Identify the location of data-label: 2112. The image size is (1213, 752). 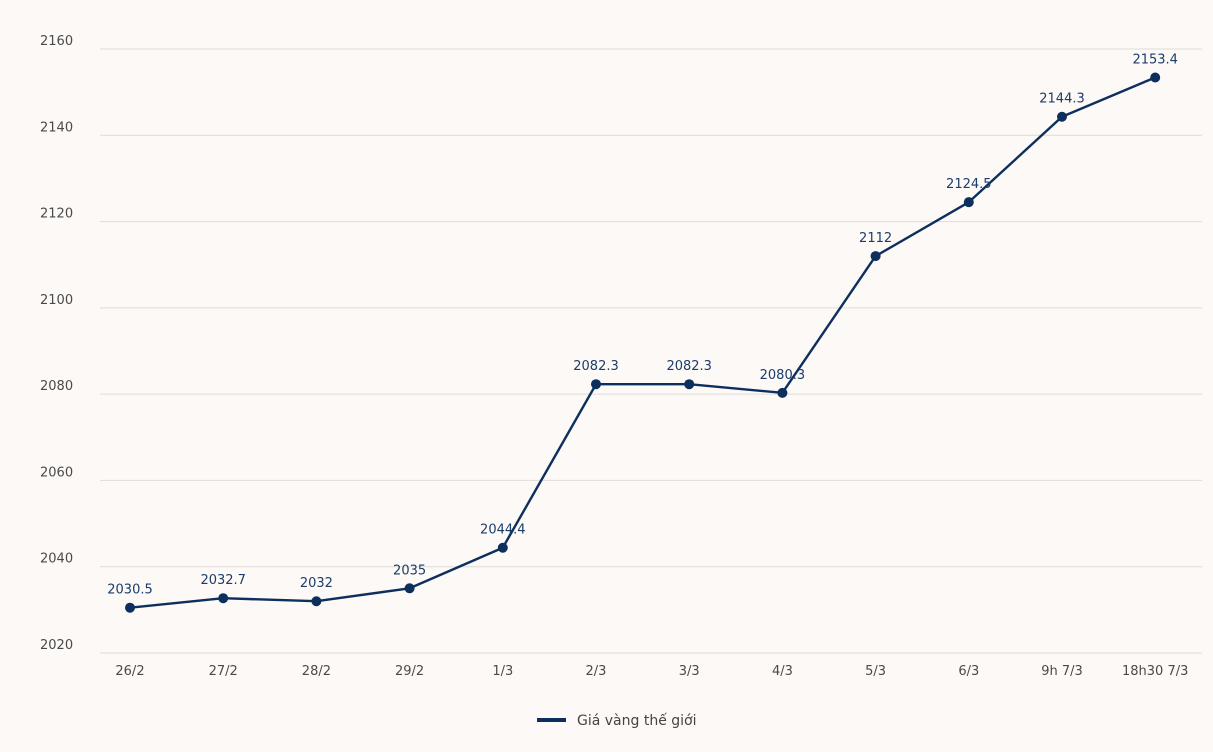
(875, 238).